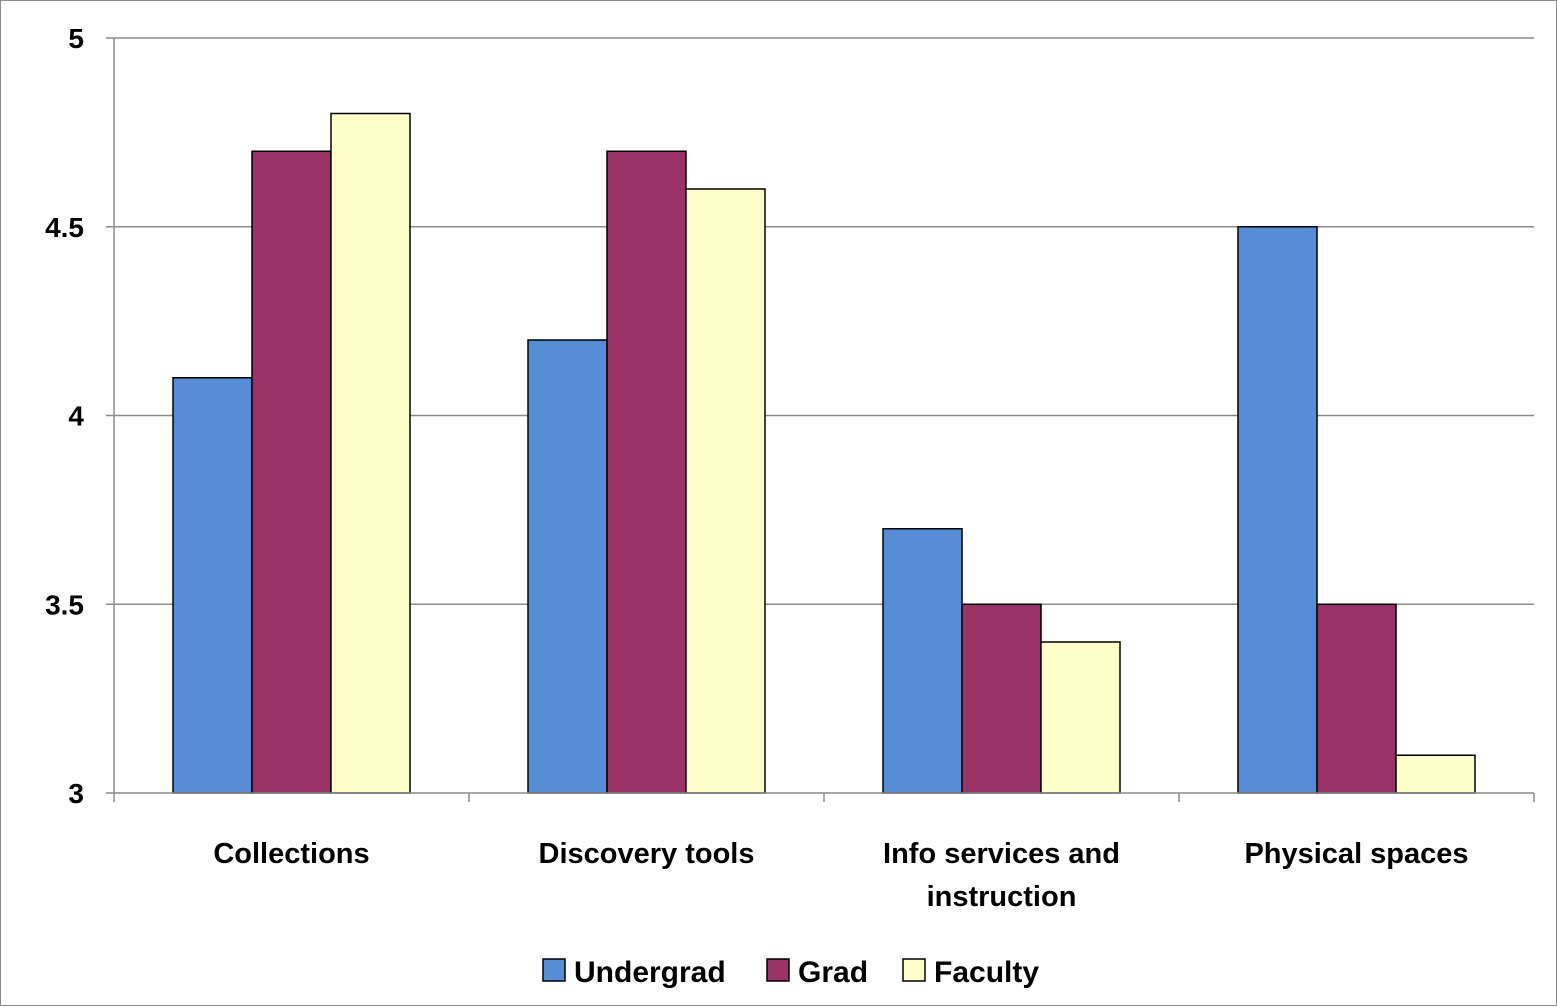 The width and height of the screenshot is (1557, 1007). Describe the element at coordinates (64, 604) in the screenshot. I see `y-tick-label: 3.5` at that location.